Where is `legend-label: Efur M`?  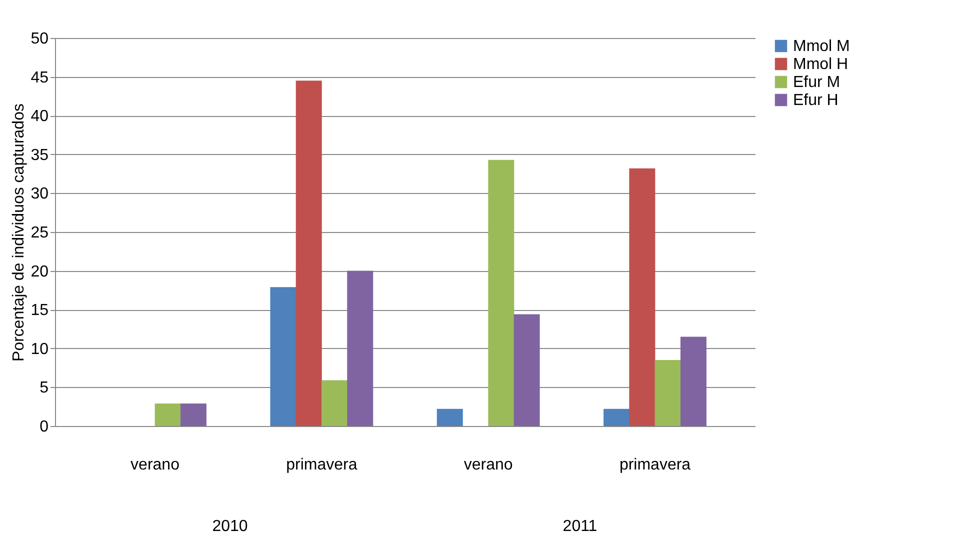 legend-label: Efur M is located at coordinates (816, 82).